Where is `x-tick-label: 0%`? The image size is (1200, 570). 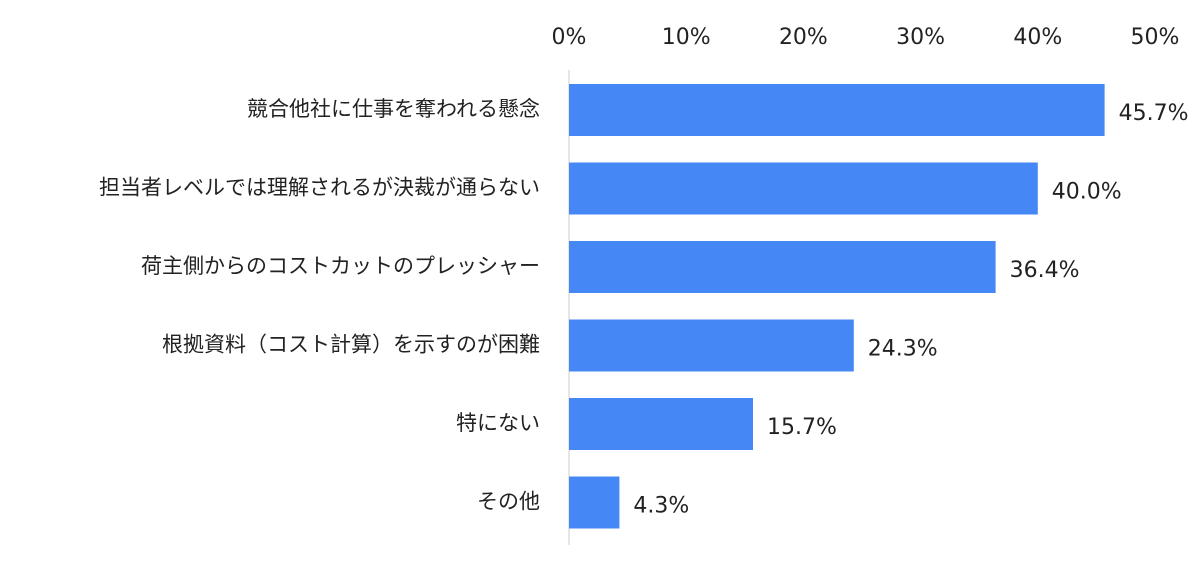
x-tick-label: 0% is located at coordinates (569, 37).